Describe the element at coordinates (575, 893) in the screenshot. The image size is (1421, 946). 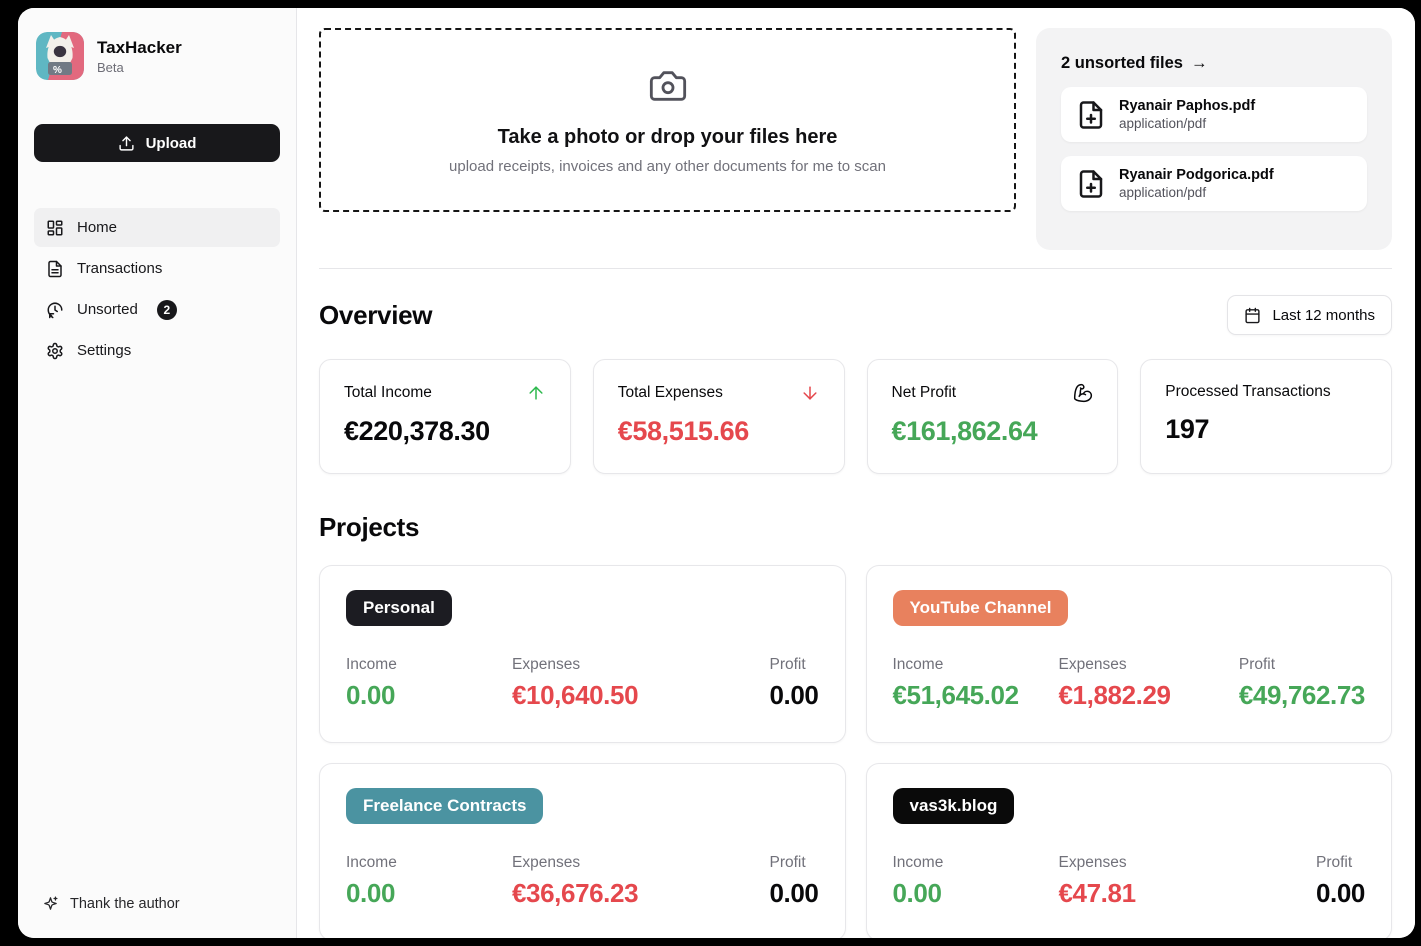
I see `stat-value: €36,676.23` at that location.